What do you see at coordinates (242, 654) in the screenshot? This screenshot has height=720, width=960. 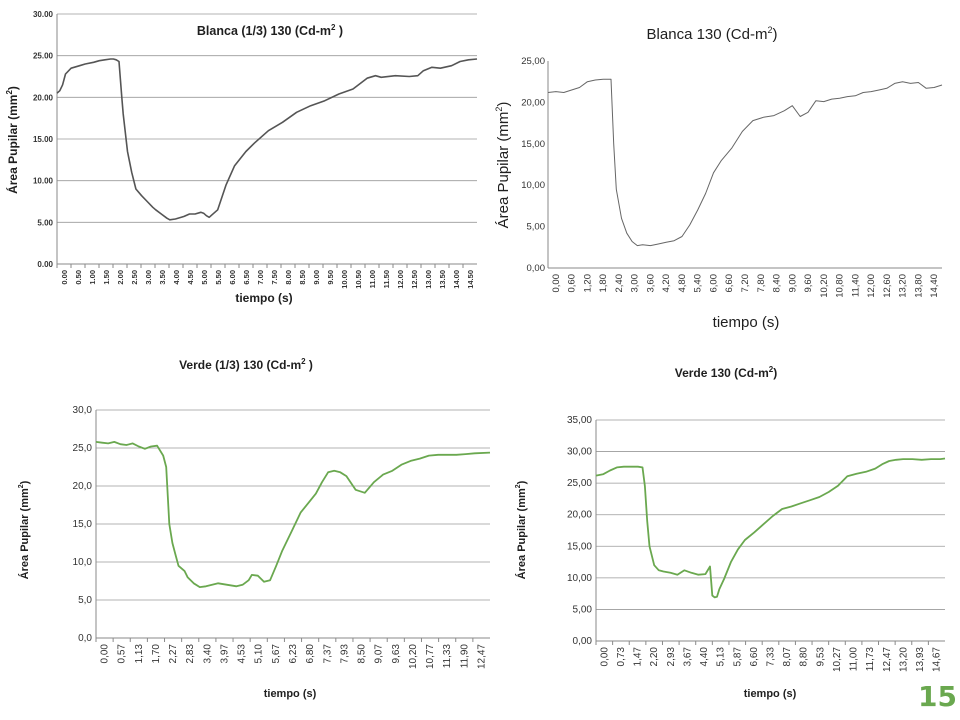 I see `x-tick-label: 4,53` at bounding box center [242, 654].